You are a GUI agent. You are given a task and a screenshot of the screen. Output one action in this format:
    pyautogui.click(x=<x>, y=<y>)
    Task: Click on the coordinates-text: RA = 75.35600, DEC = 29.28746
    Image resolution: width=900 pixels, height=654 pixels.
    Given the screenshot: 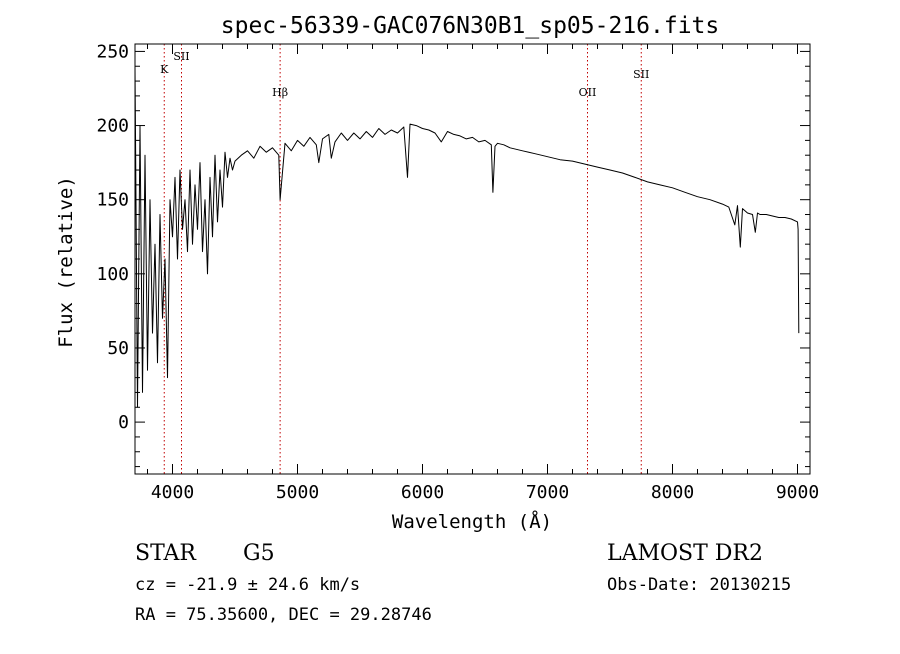 What is the action you would take?
    pyautogui.click(x=283, y=615)
    